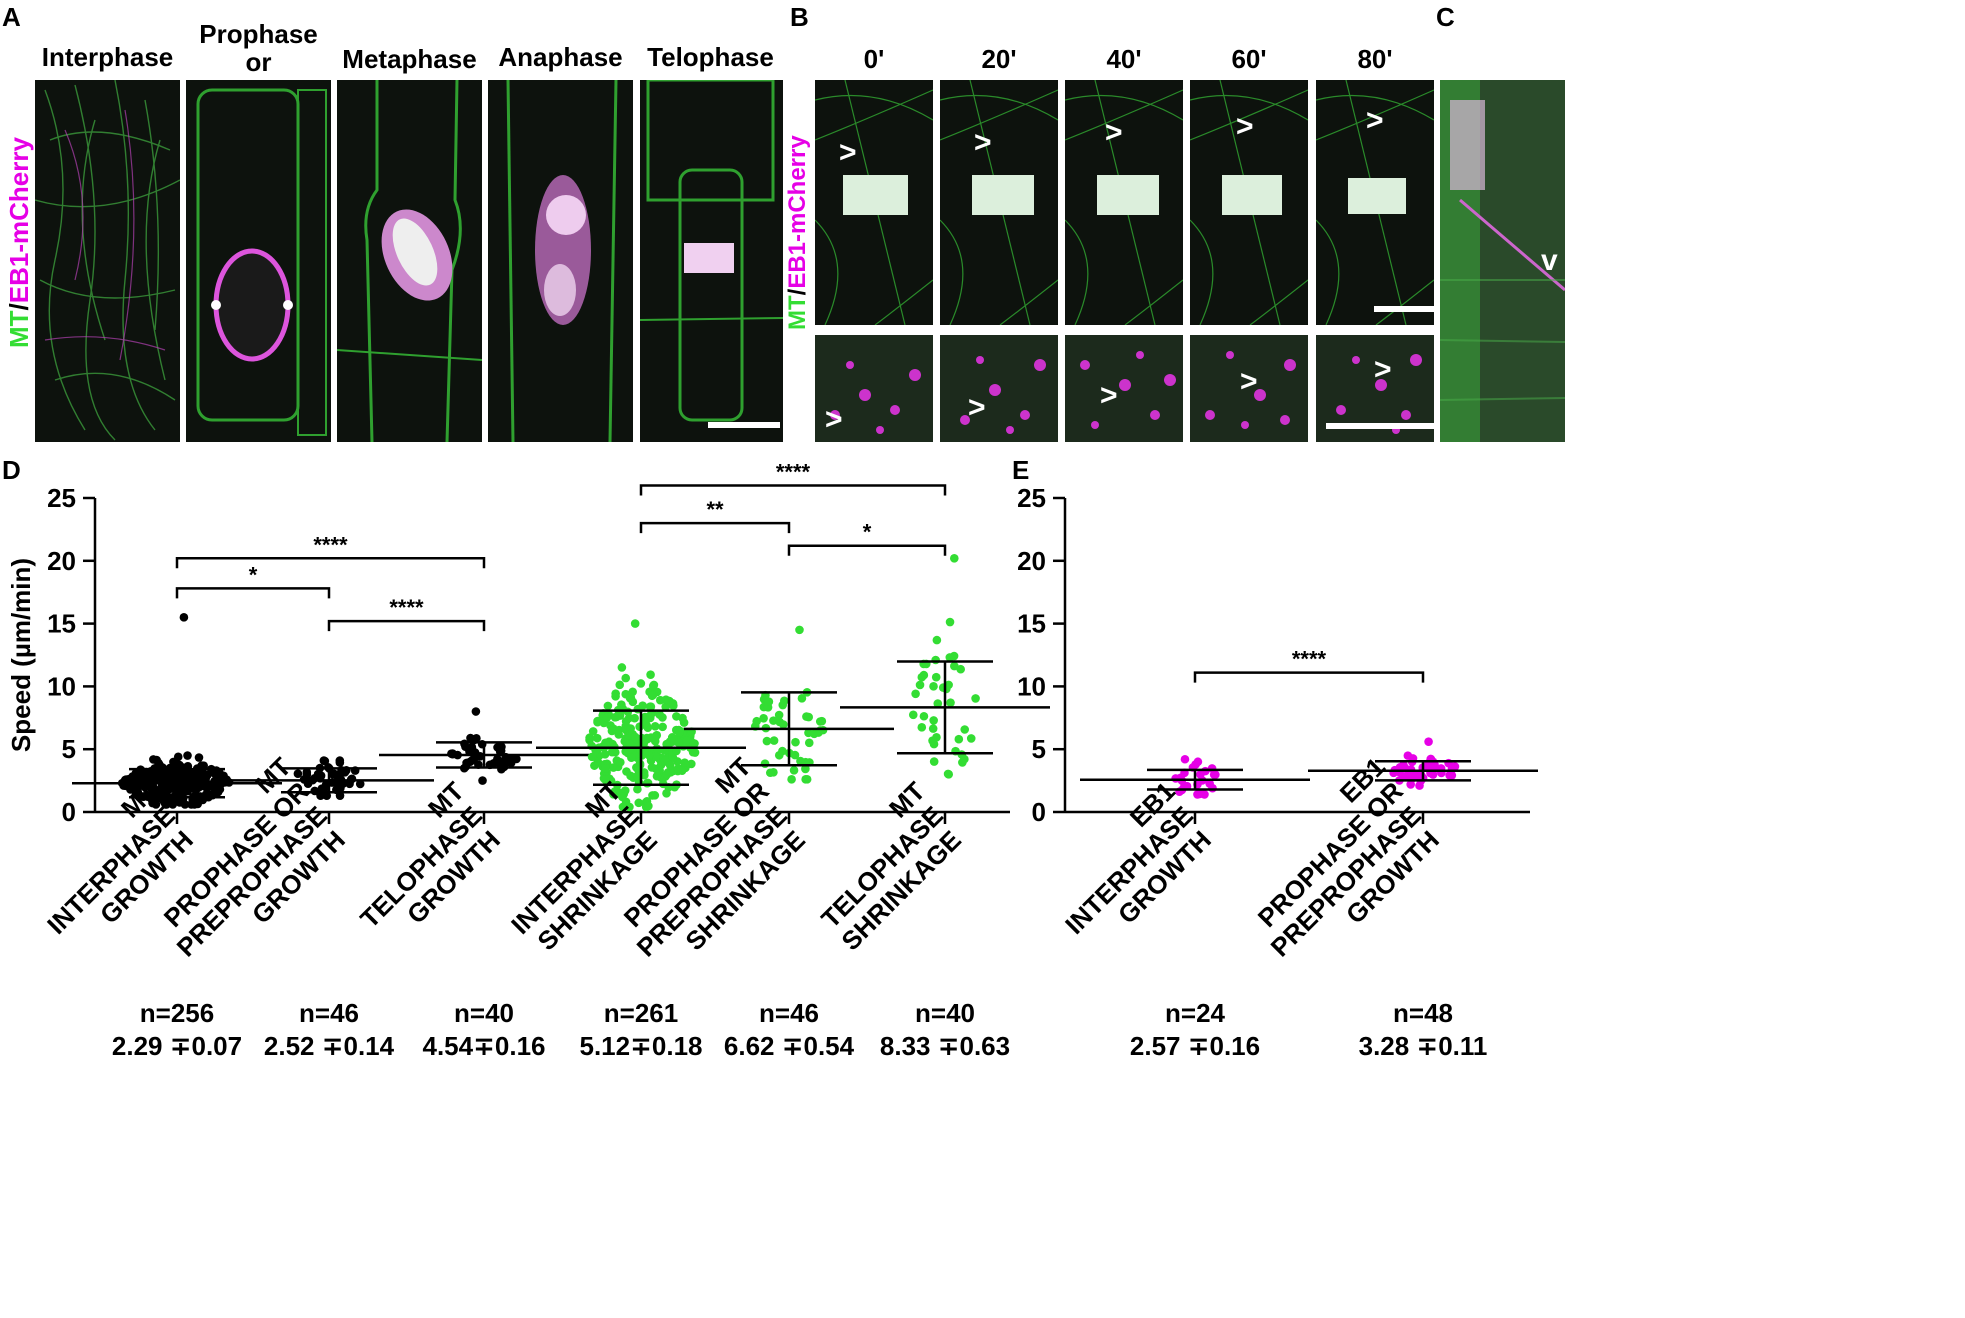 This screenshot has height=1318, width=1965. What do you see at coordinates (711, 261) in the screenshot?
I see `micrograph-telophase` at bounding box center [711, 261].